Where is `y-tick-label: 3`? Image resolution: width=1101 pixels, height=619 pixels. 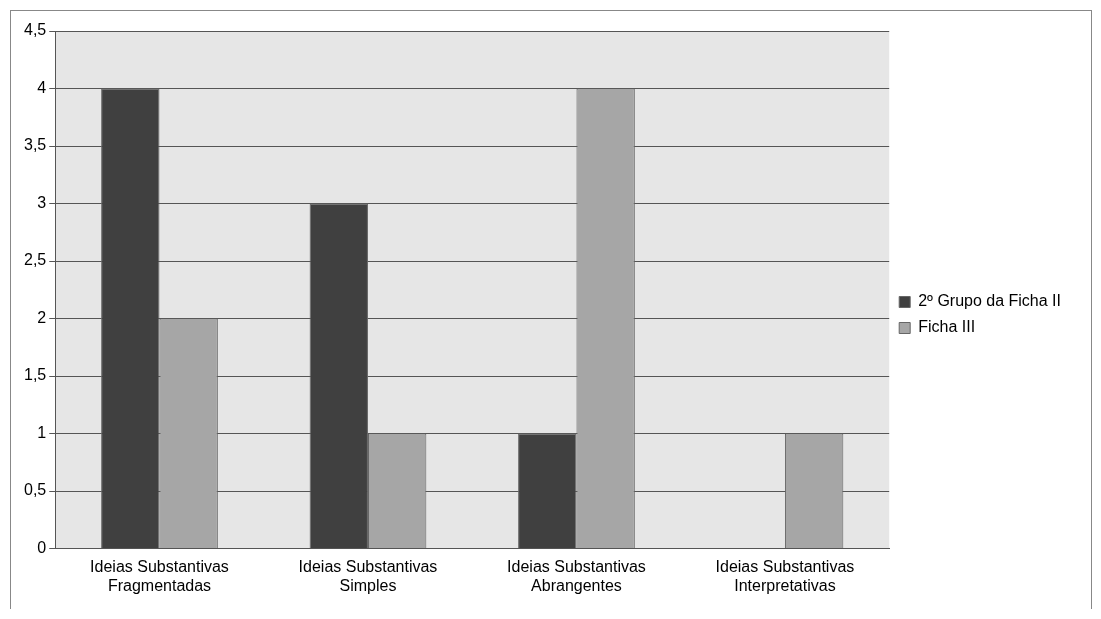
y-tick-label: 3 is located at coordinates (42, 202).